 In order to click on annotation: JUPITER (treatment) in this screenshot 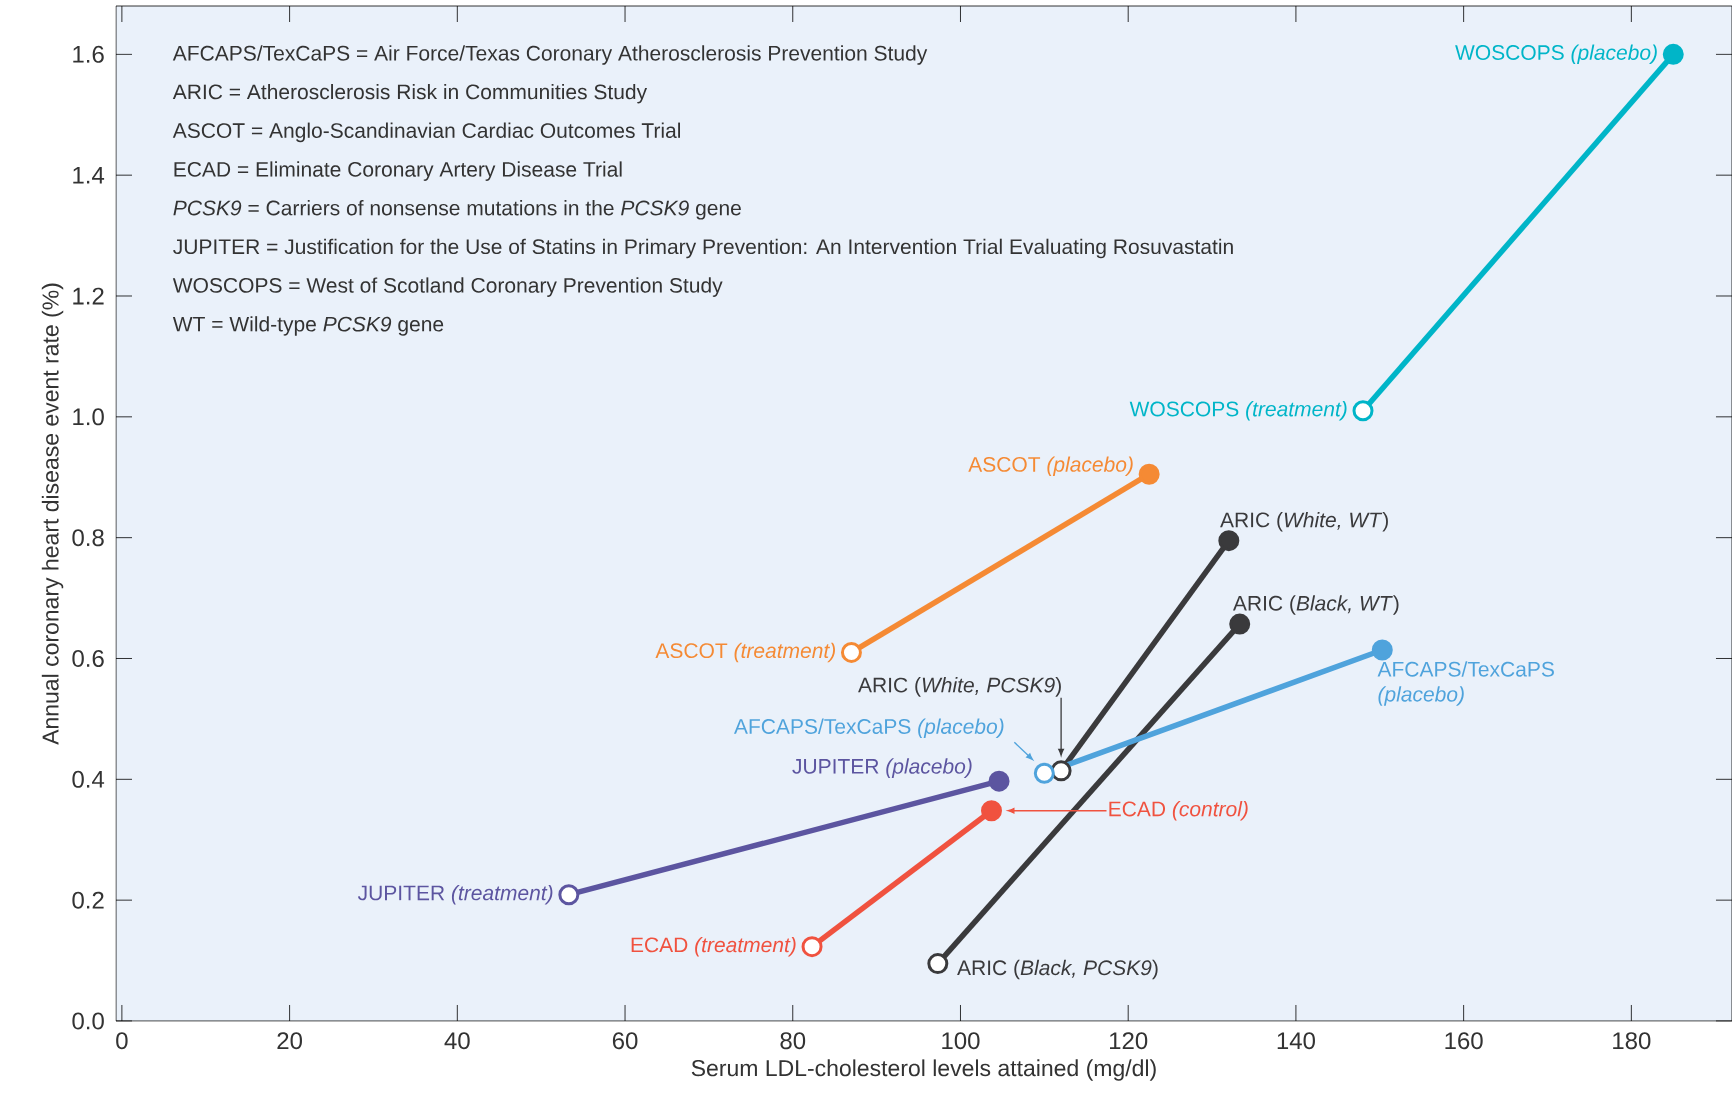, I will do `click(455, 894)`.